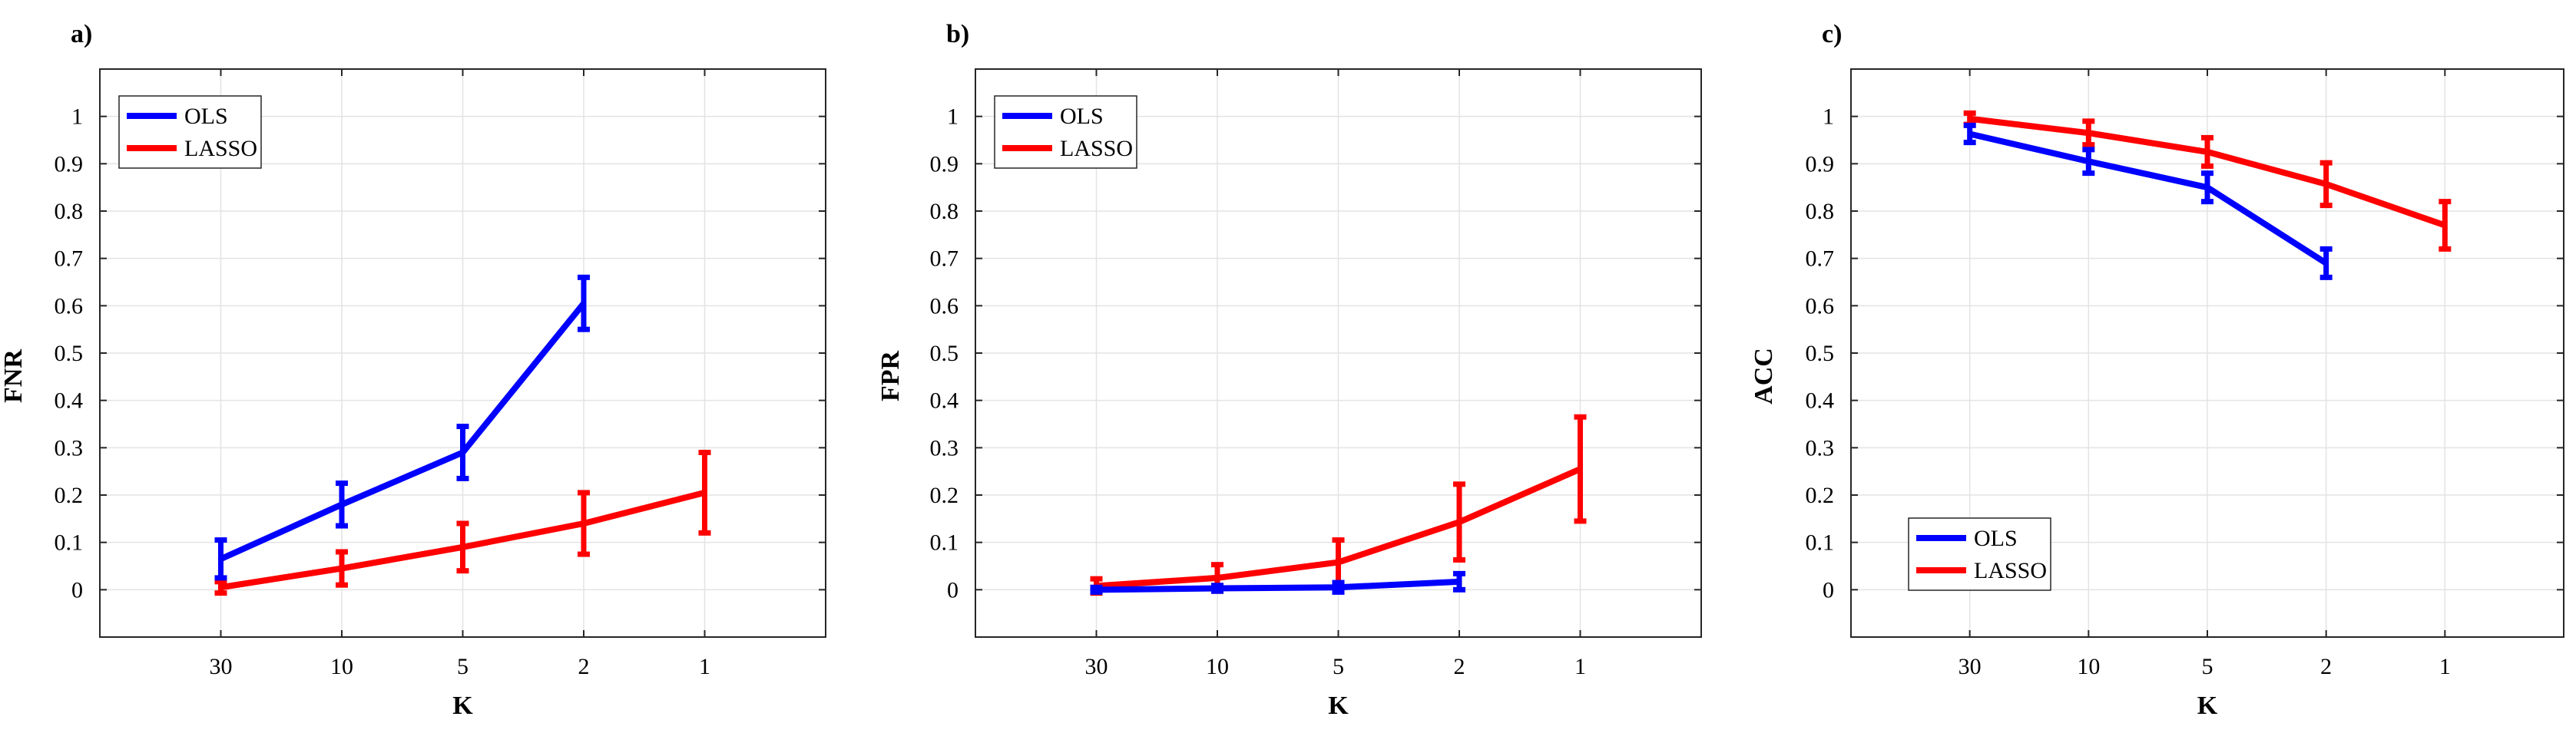 Image resolution: width=2576 pixels, height=733 pixels. Describe the element at coordinates (1764, 376) in the screenshot. I see `y-axis-label: ACC` at that location.